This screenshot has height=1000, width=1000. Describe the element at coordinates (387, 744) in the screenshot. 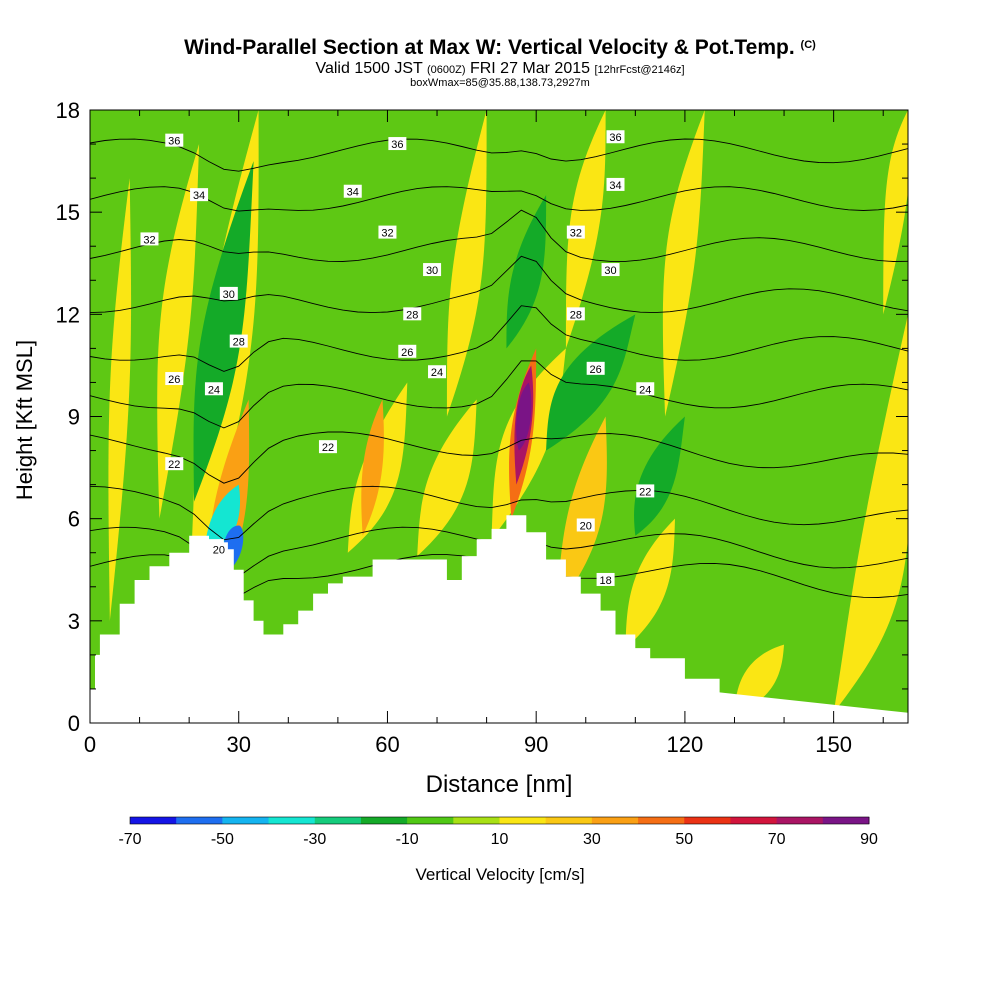

I see `x-tick-label: 60` at that location.